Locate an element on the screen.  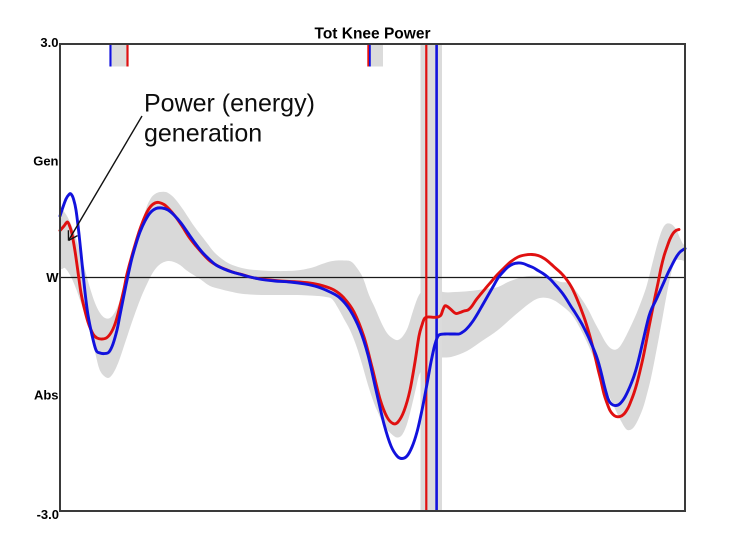
svg-text: W is located at coordinates (52, 277).